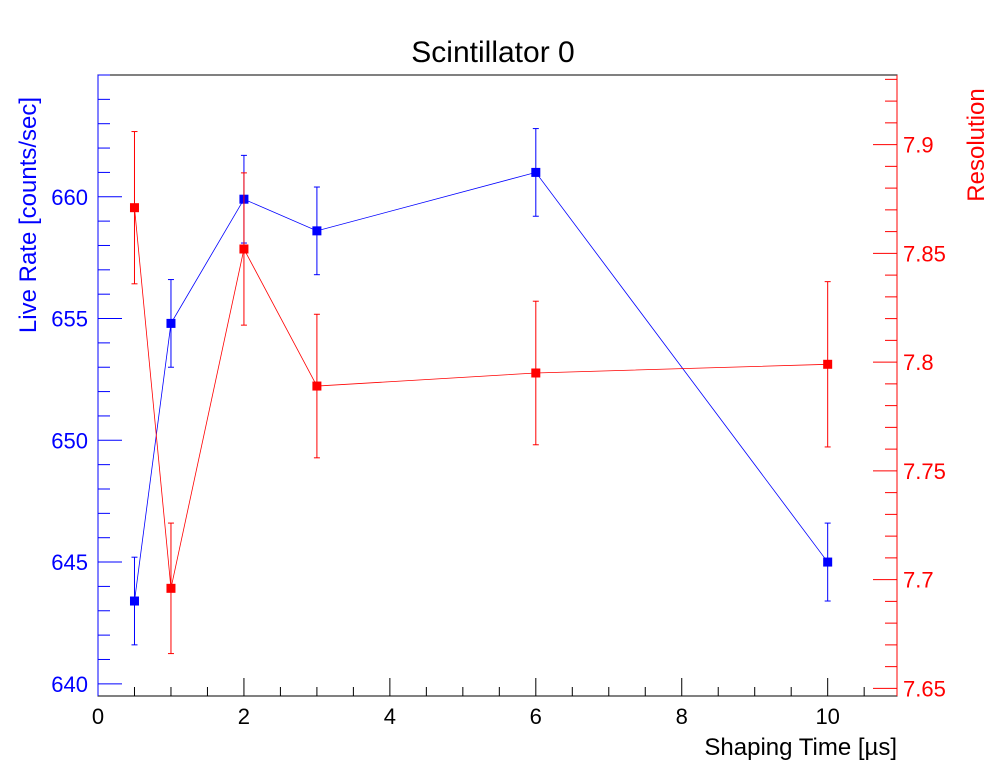 This screenshot has width=998, height=775. Describe the element at coordinates (69, 562) in the screenshot. I see `y-left-tick-label: 645` at that location.